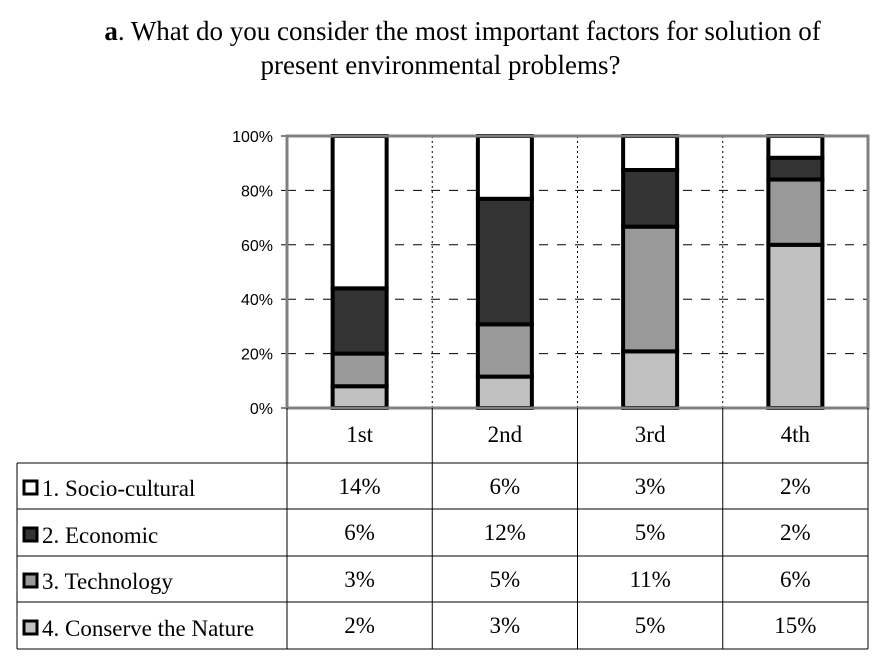  Describe the element at coordinates (107, 581) in the screenshot. I see `legend-label: 3. Technology` at that location.